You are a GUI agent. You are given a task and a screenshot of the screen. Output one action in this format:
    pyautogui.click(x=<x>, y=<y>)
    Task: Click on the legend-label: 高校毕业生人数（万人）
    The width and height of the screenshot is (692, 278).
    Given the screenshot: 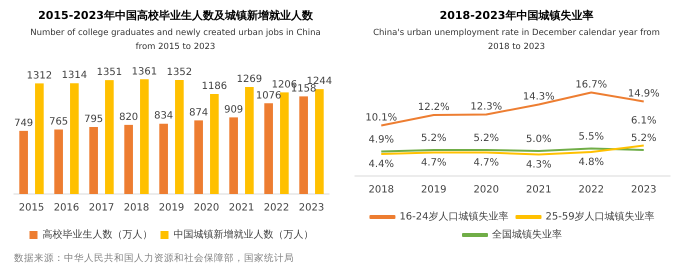 What is the action you would take?
    pyautogui.click(x=97, y=234)
    